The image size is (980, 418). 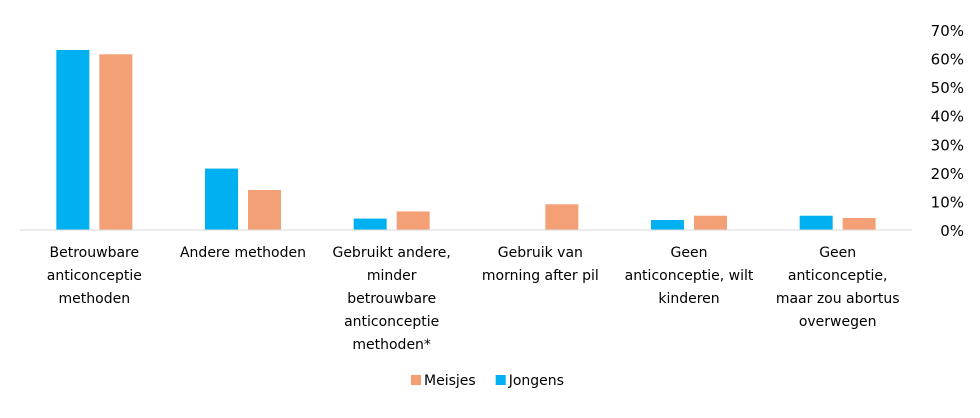 What do you see at coordinates (536, 381) in the screenshot?
I see `legend-label-jongens: Jongens` at bounding box center [536, 381].